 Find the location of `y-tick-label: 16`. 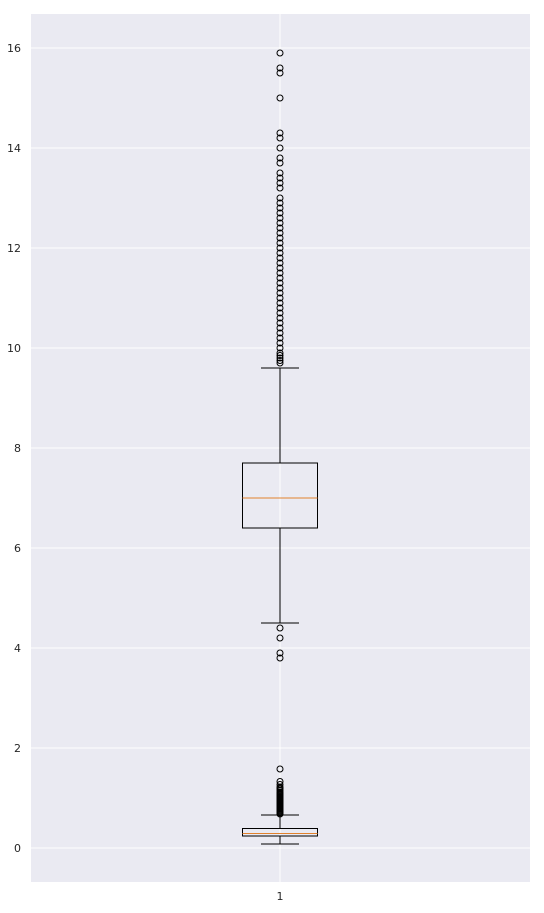

y-tick-label: 16 is located at coordinates (14, 48).